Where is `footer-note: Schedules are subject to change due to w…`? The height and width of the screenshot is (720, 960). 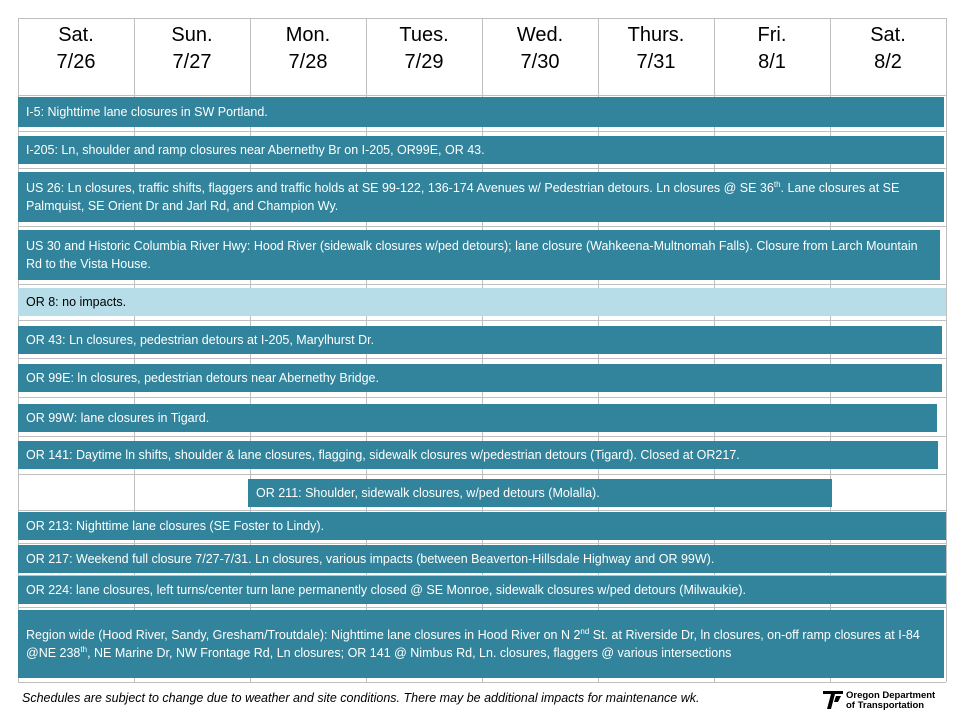 footer-note: Schedules are subject to change due to w… is located at coordinates (361, 698).